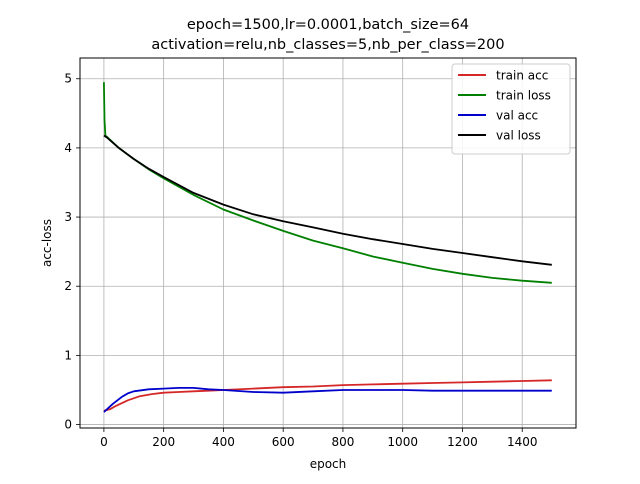 This screenshot has width=640, height=484. What do you see at coordinates (522, 442) in the screenshot?
I see `x-tick-label-7: 1400` at bounding box center [522, 442].